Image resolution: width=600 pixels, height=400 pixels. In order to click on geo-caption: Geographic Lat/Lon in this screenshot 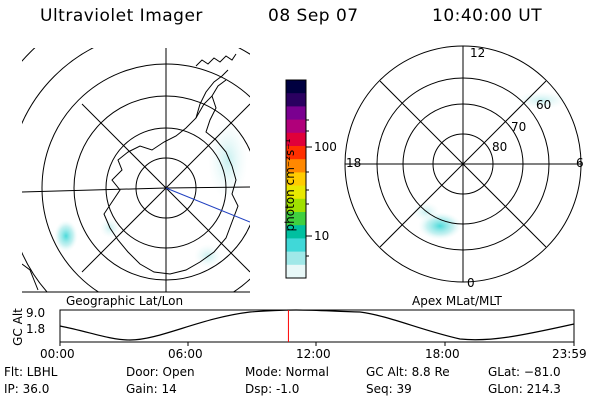, I will do `click(125, 301)`.